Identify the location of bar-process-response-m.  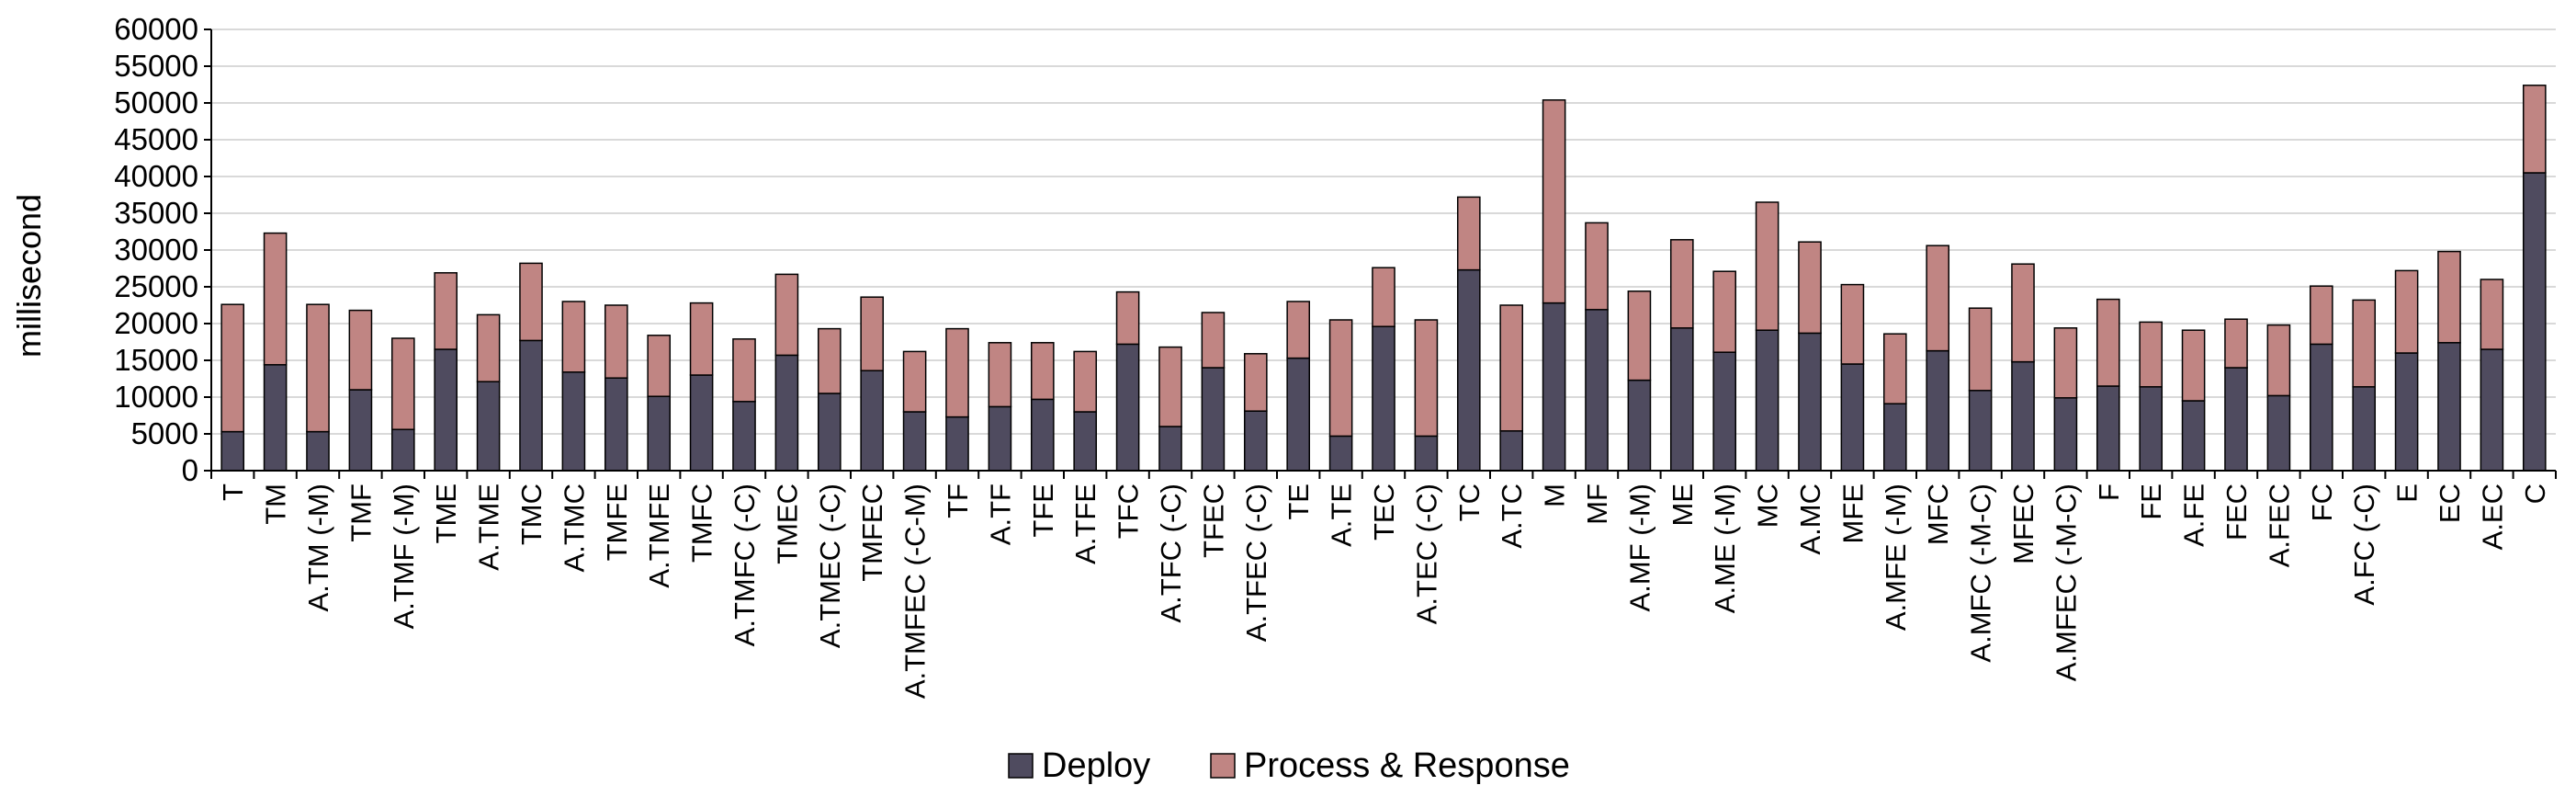
(1554, 201).